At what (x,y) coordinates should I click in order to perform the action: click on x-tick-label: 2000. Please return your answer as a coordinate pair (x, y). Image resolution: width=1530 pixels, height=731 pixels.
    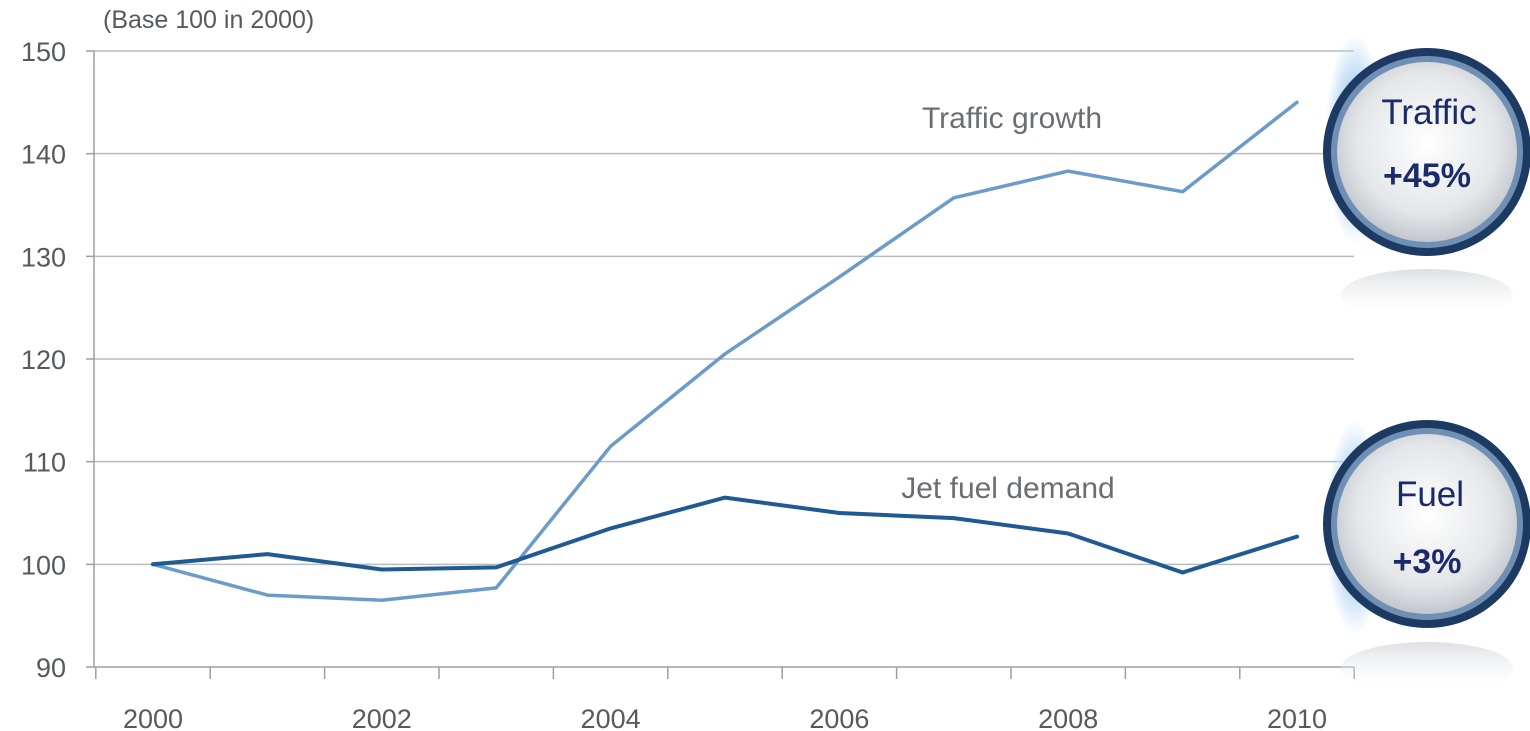
    Looking at the image, I should click on (153, 717).